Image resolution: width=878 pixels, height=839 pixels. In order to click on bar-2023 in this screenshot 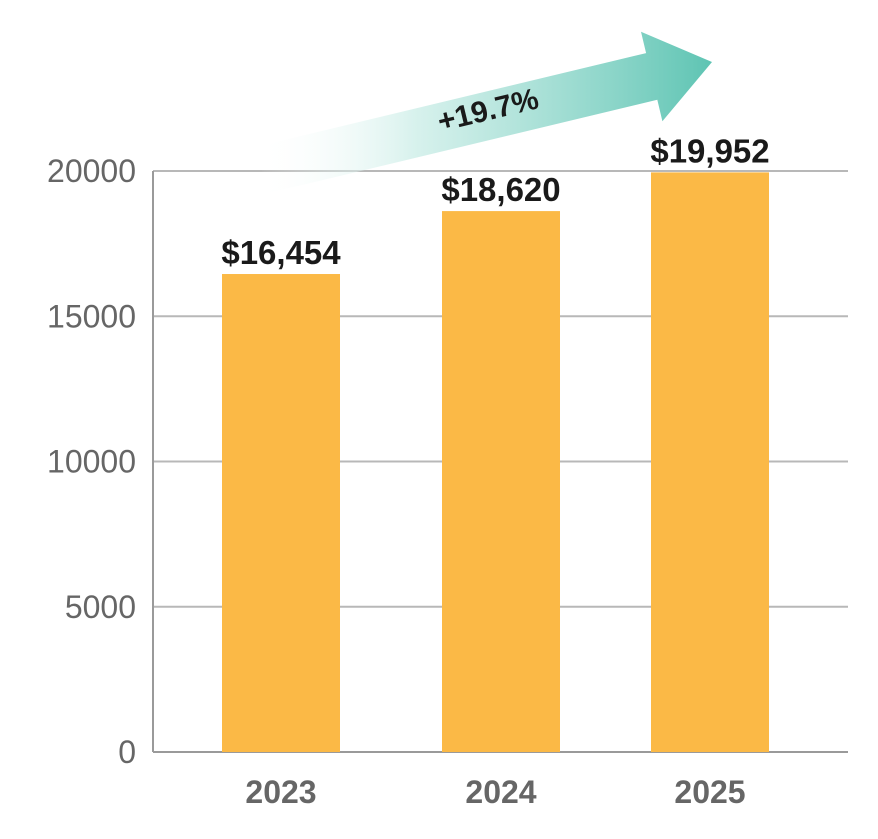, I will do `click(281, 513)`.